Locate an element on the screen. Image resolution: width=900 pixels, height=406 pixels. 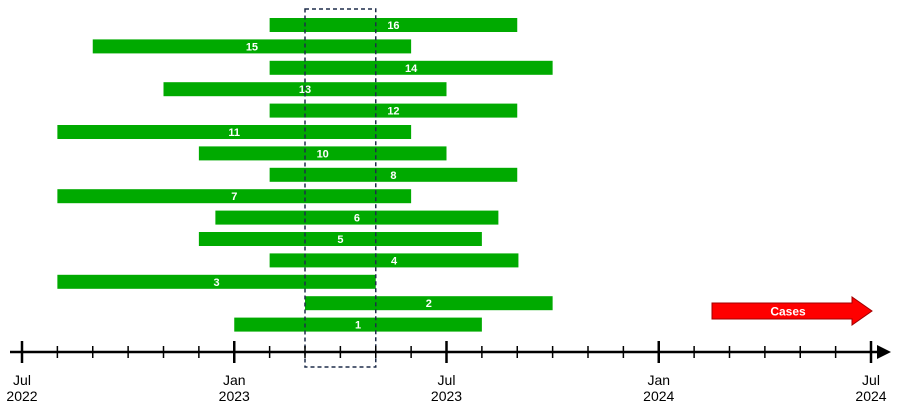
bar-label: 15 is located at coordinates (252, 47).